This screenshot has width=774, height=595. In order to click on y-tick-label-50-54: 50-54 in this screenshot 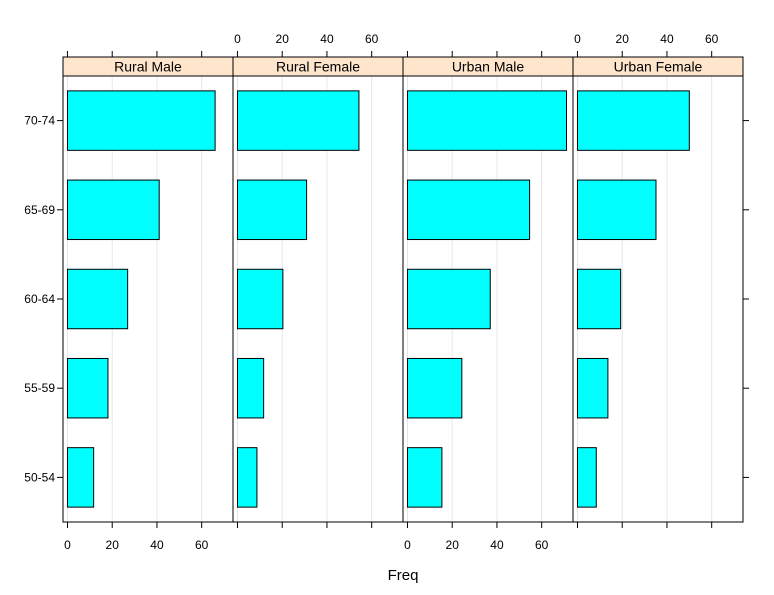, I will do `click(39, 477)`.